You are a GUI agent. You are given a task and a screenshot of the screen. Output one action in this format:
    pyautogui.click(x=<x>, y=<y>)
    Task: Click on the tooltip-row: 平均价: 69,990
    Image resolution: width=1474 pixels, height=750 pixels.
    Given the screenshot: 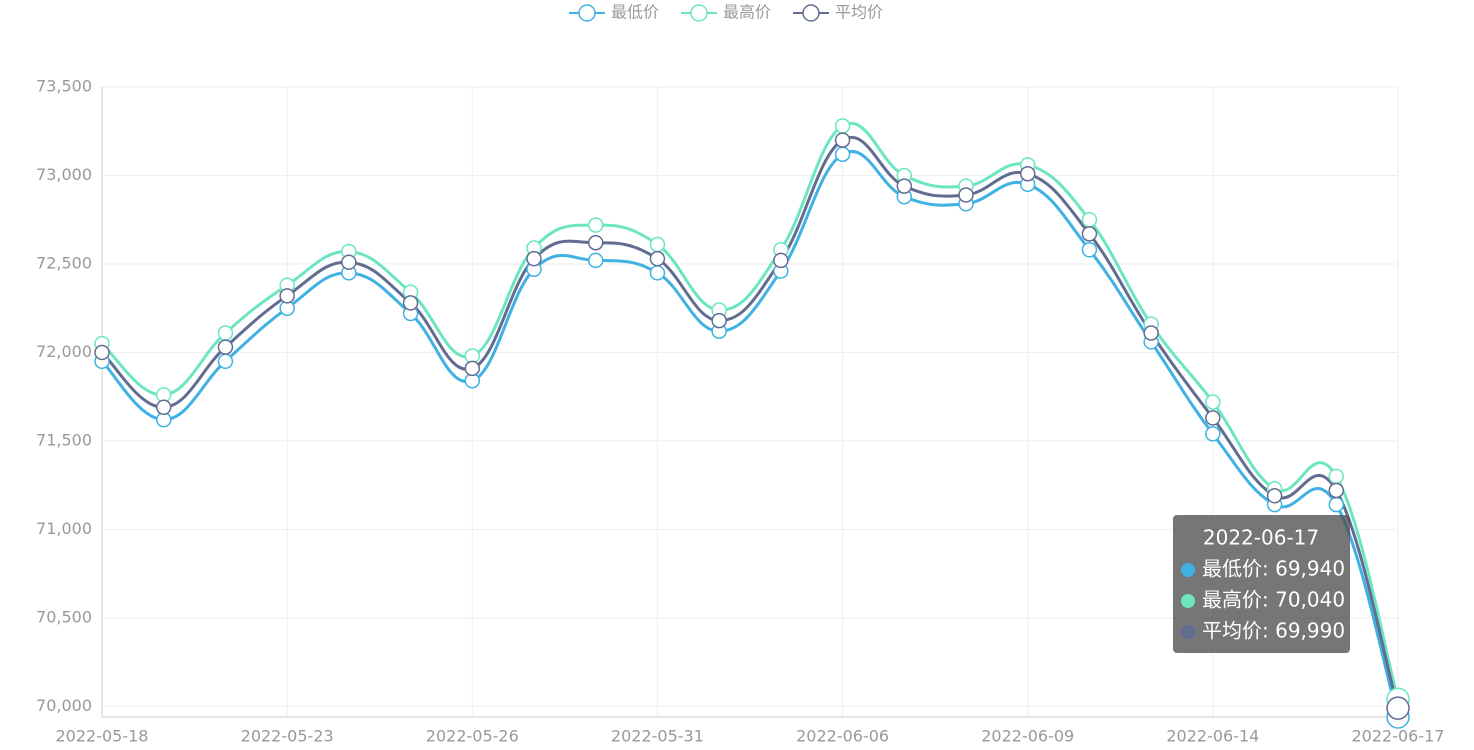 What is the action you would take?
    pyautogui.click(x=1273, y=631)
    